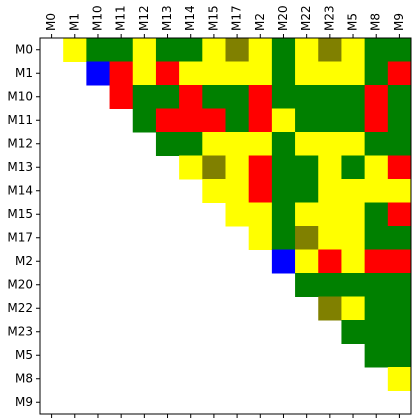  What do you see at coordinates (20, 190) in the screenshot?
I see `y-tick-label: M14` at bounding box center [20, 190].